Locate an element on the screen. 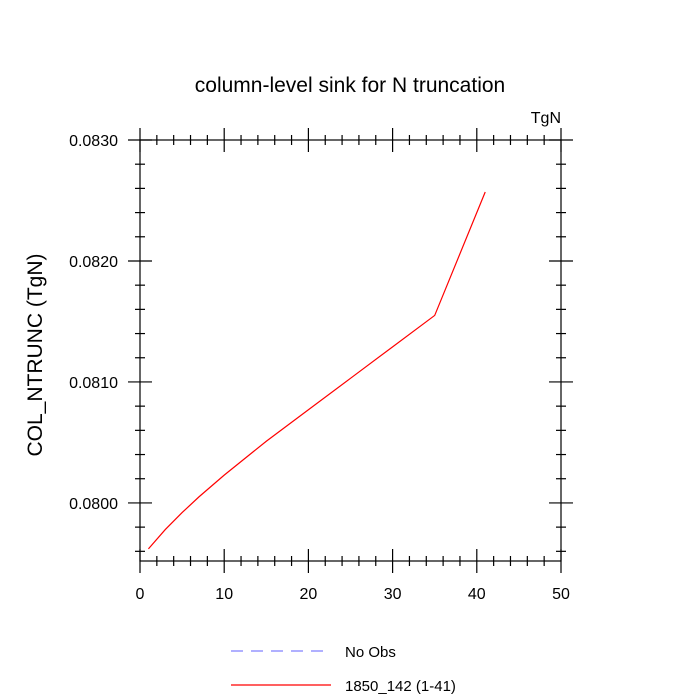  x-tick-label: 50 is located at coordinates (561, 594).